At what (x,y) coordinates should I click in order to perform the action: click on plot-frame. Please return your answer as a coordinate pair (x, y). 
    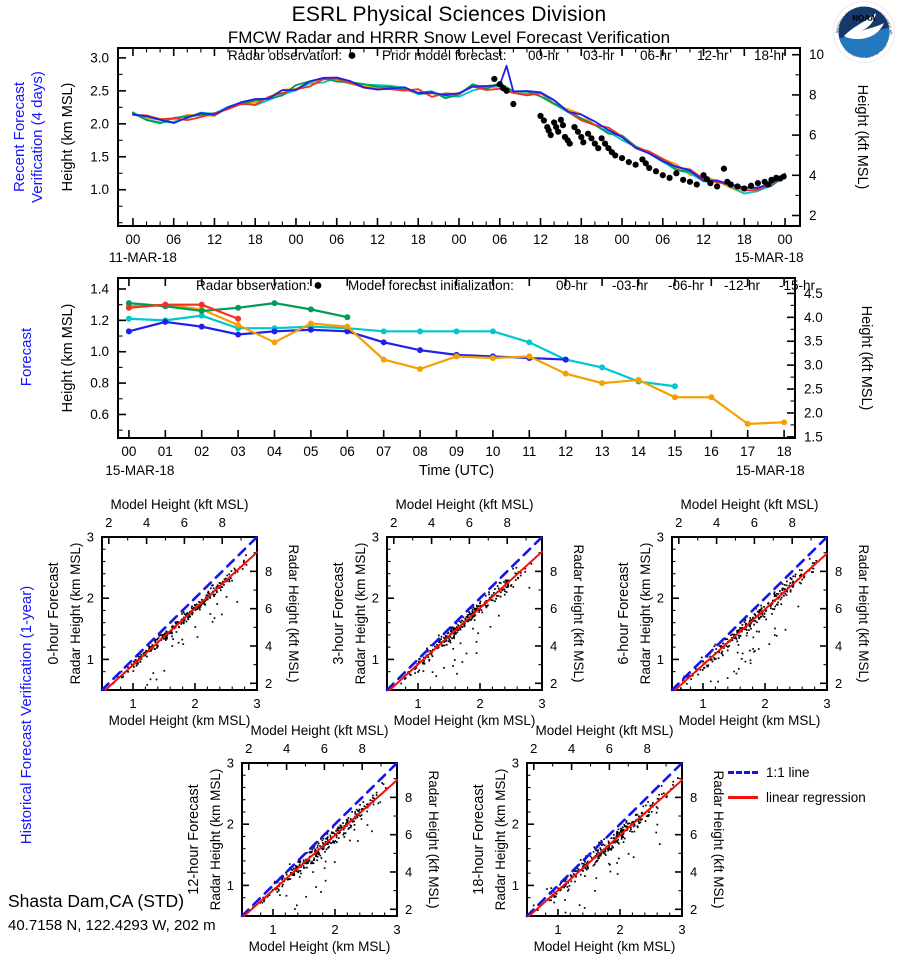
    Looking at the image, I should click on (319, 839).